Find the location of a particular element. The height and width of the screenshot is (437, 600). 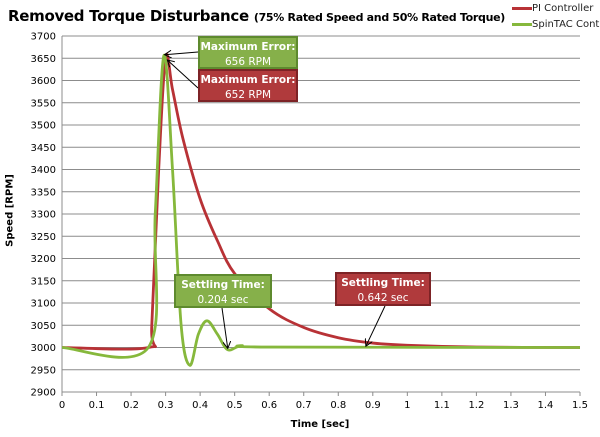

y-tick-label: 3300 is located at coordinates (43, 215).